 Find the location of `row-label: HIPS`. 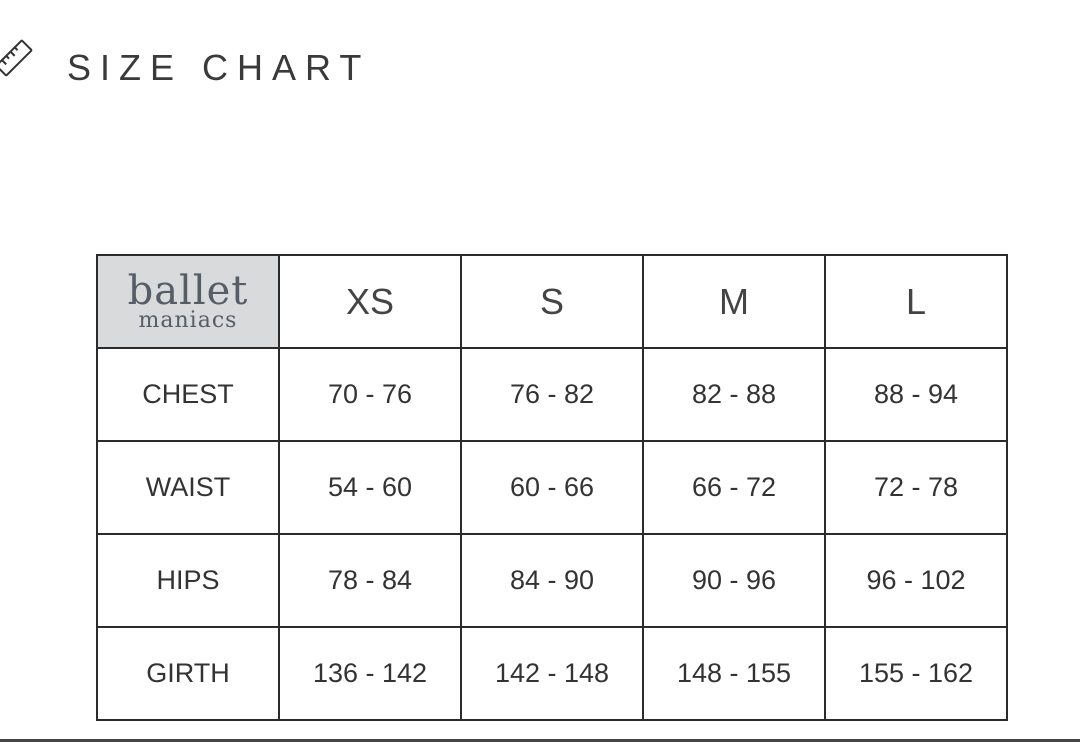

row-label: HIPS is located at coordinates (188, 580).